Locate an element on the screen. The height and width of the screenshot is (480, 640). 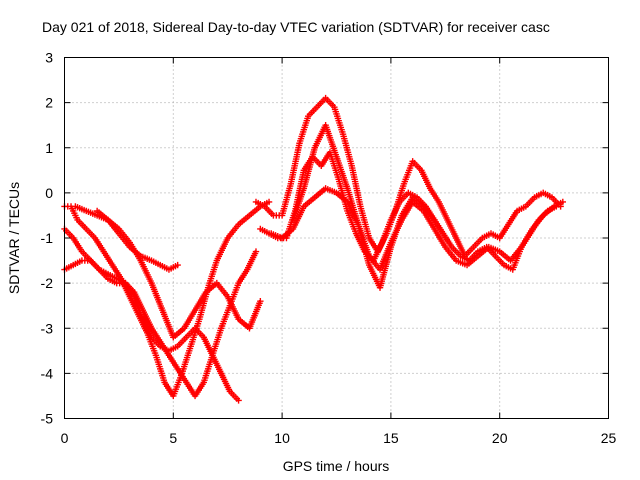
x-tick-label: 10 is located at coordinates (282, 438).